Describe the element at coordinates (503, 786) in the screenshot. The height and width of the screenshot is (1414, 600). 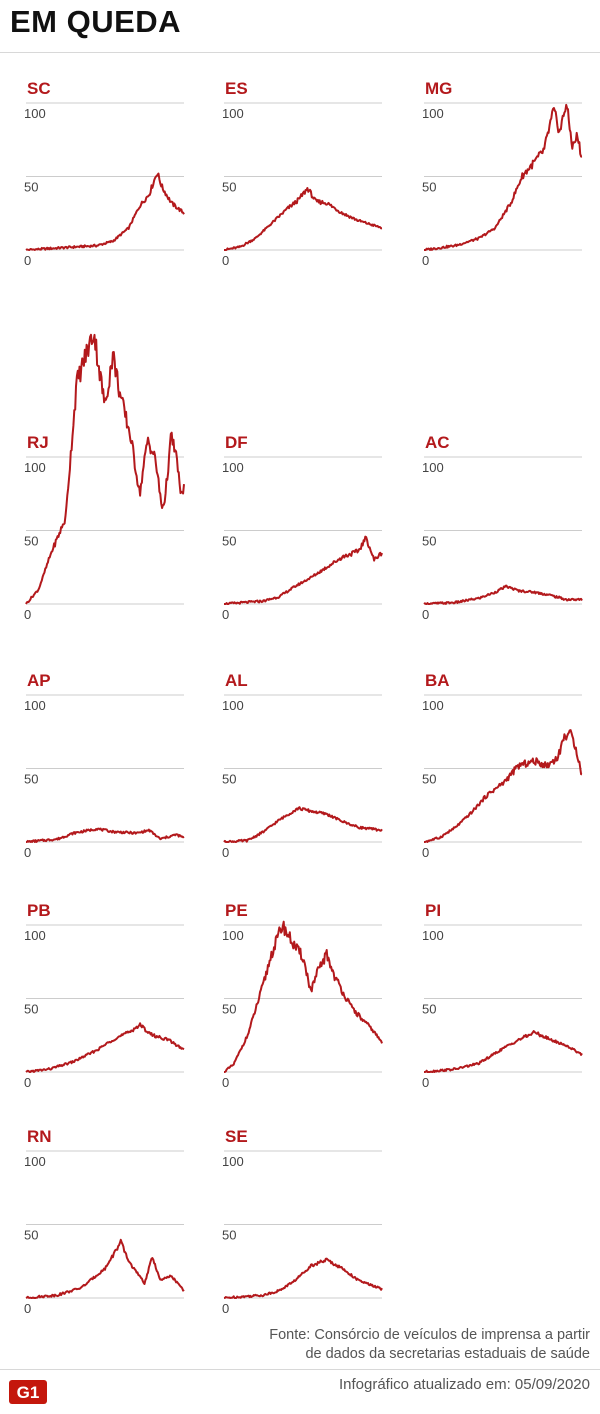
I see `series-line-ba` at that location.